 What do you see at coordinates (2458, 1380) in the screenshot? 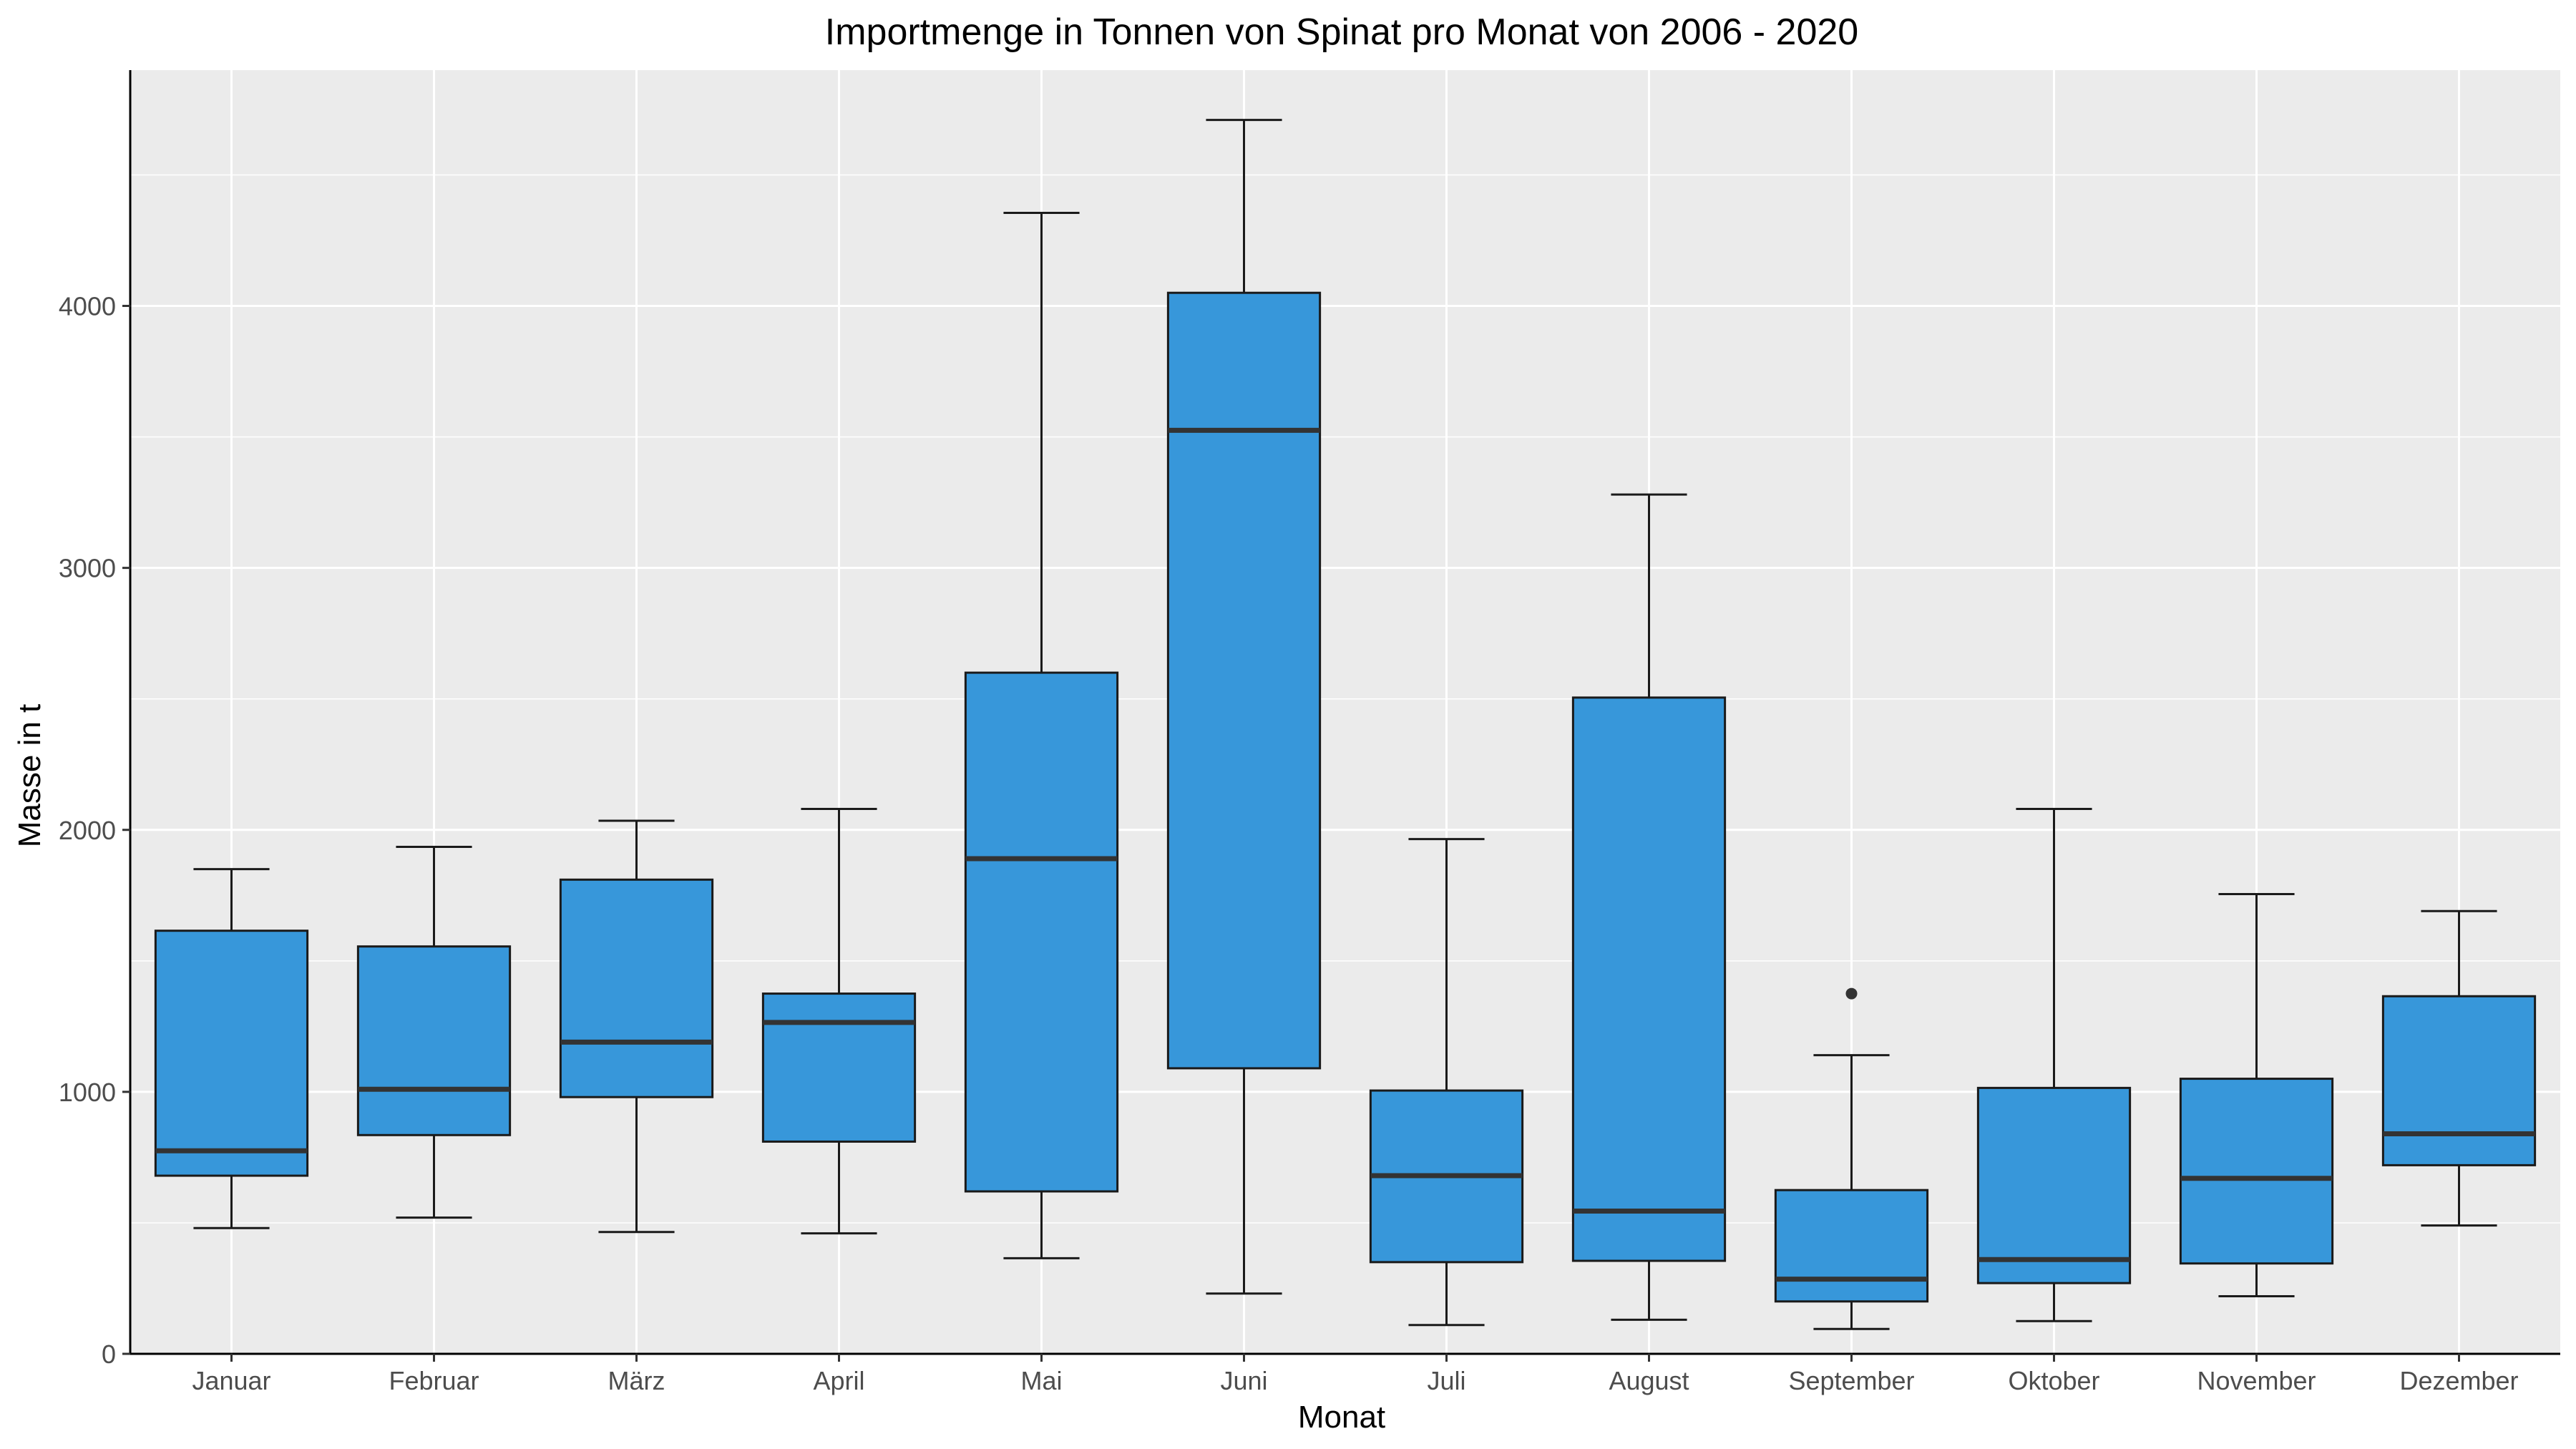
I see `x-tick-label: Dezember` at bounding box center [2458, 1380].